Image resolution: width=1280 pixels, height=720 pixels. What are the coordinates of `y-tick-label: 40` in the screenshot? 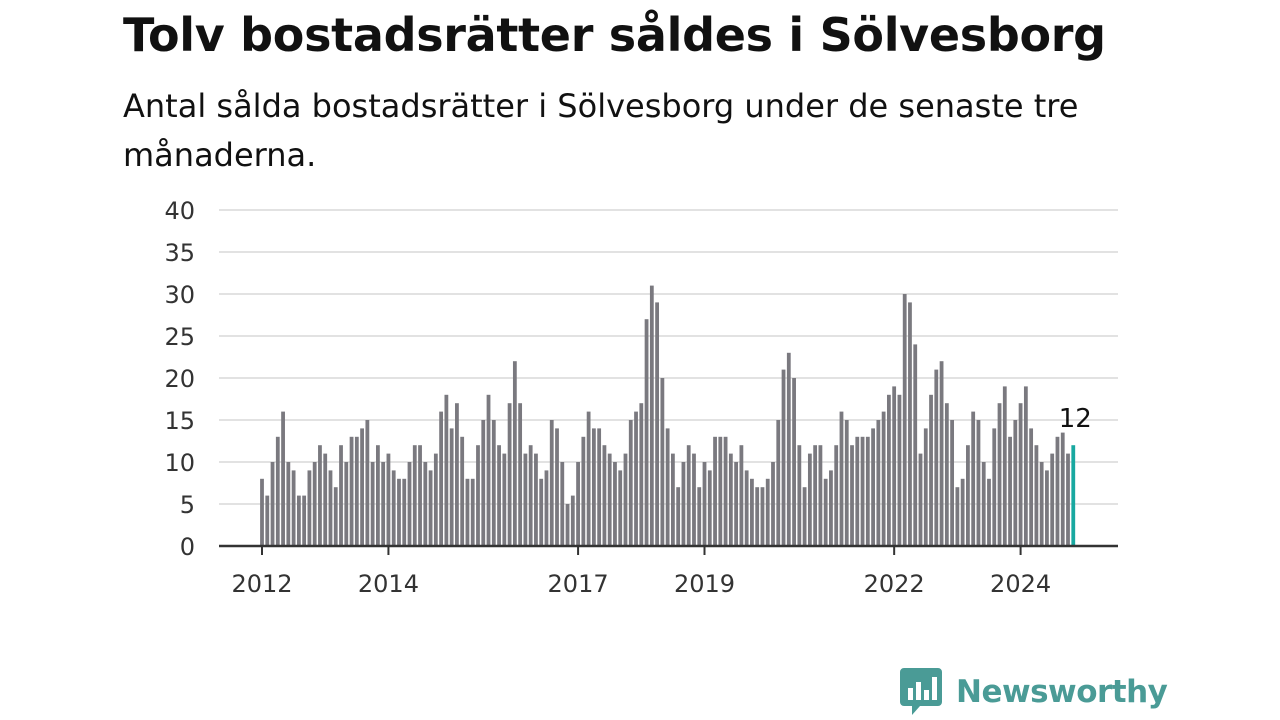 It's located at (179, 211).